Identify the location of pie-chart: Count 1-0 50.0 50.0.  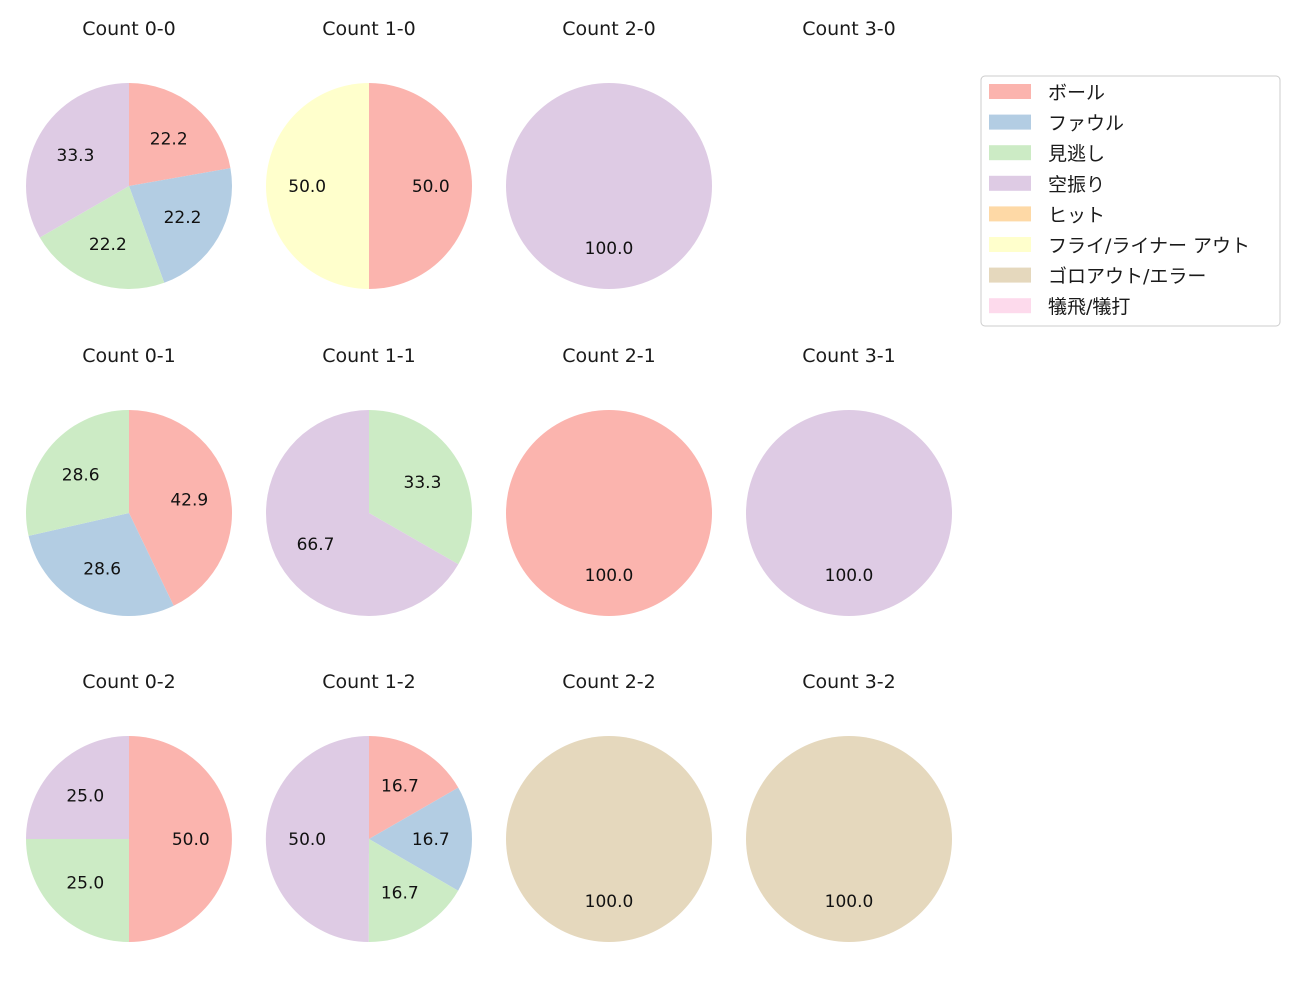
(369, 153).